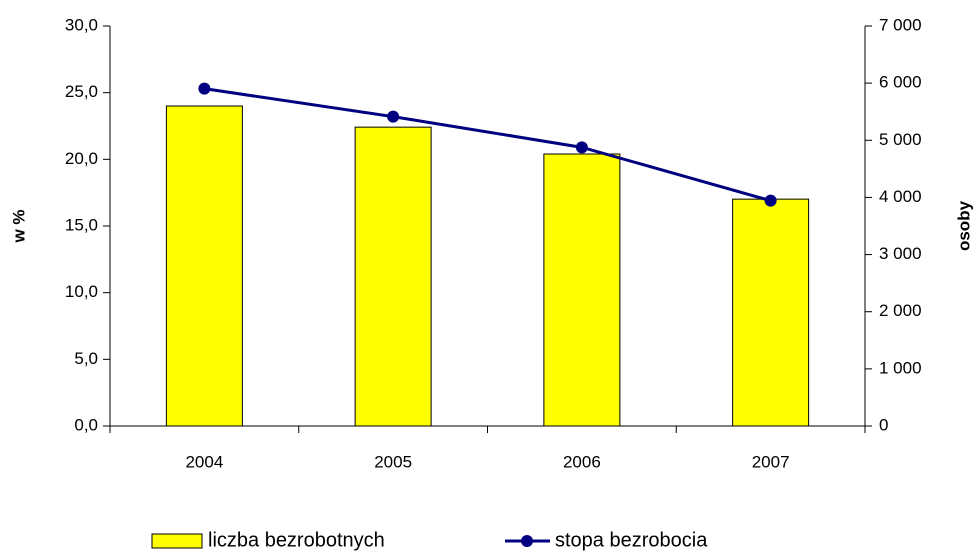 This screenshot has height=555, width=980. Describe the element at coordinates (81, 158) in the screenshot. I see `y-tick-label: 20,0` at that location.